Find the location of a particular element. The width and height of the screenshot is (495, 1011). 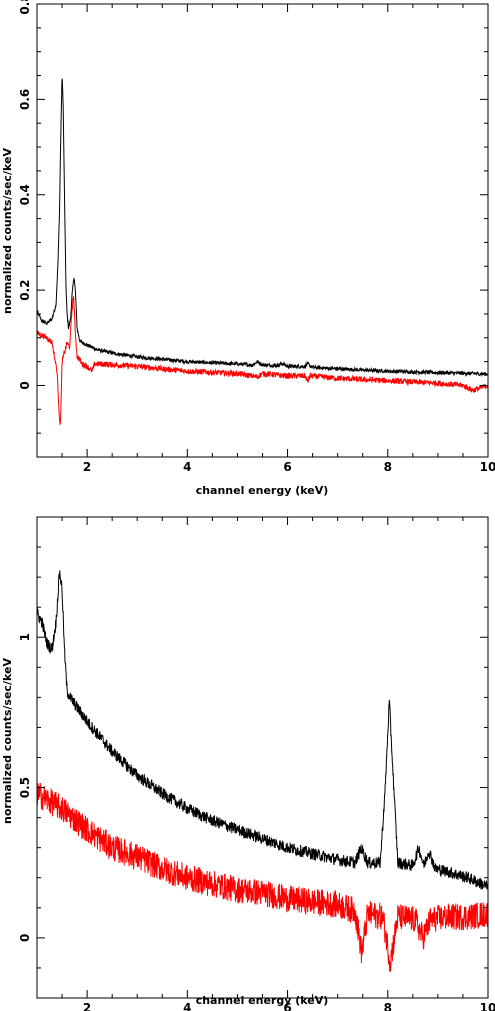

y-tick-label: 0.6 is located at coordinates (25, 99).